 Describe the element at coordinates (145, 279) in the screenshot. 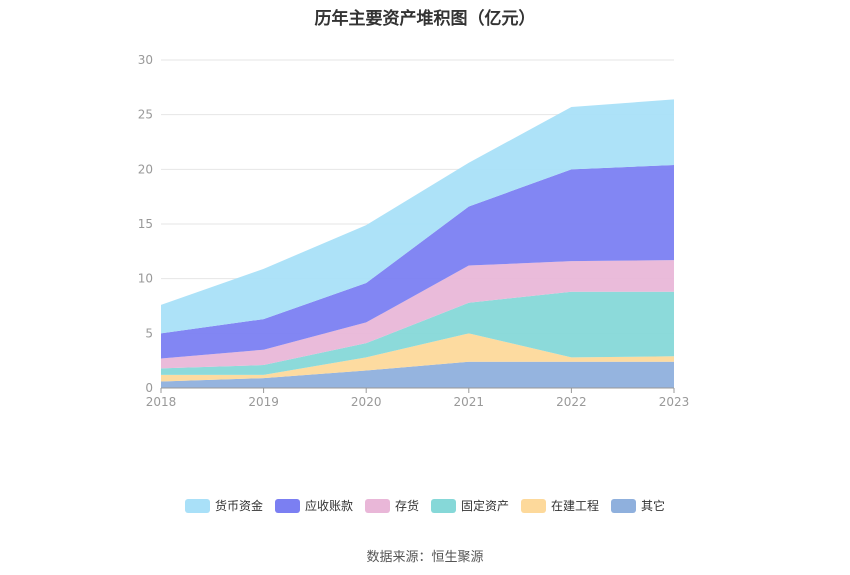

I see `y-tick-label: 10` at that location.